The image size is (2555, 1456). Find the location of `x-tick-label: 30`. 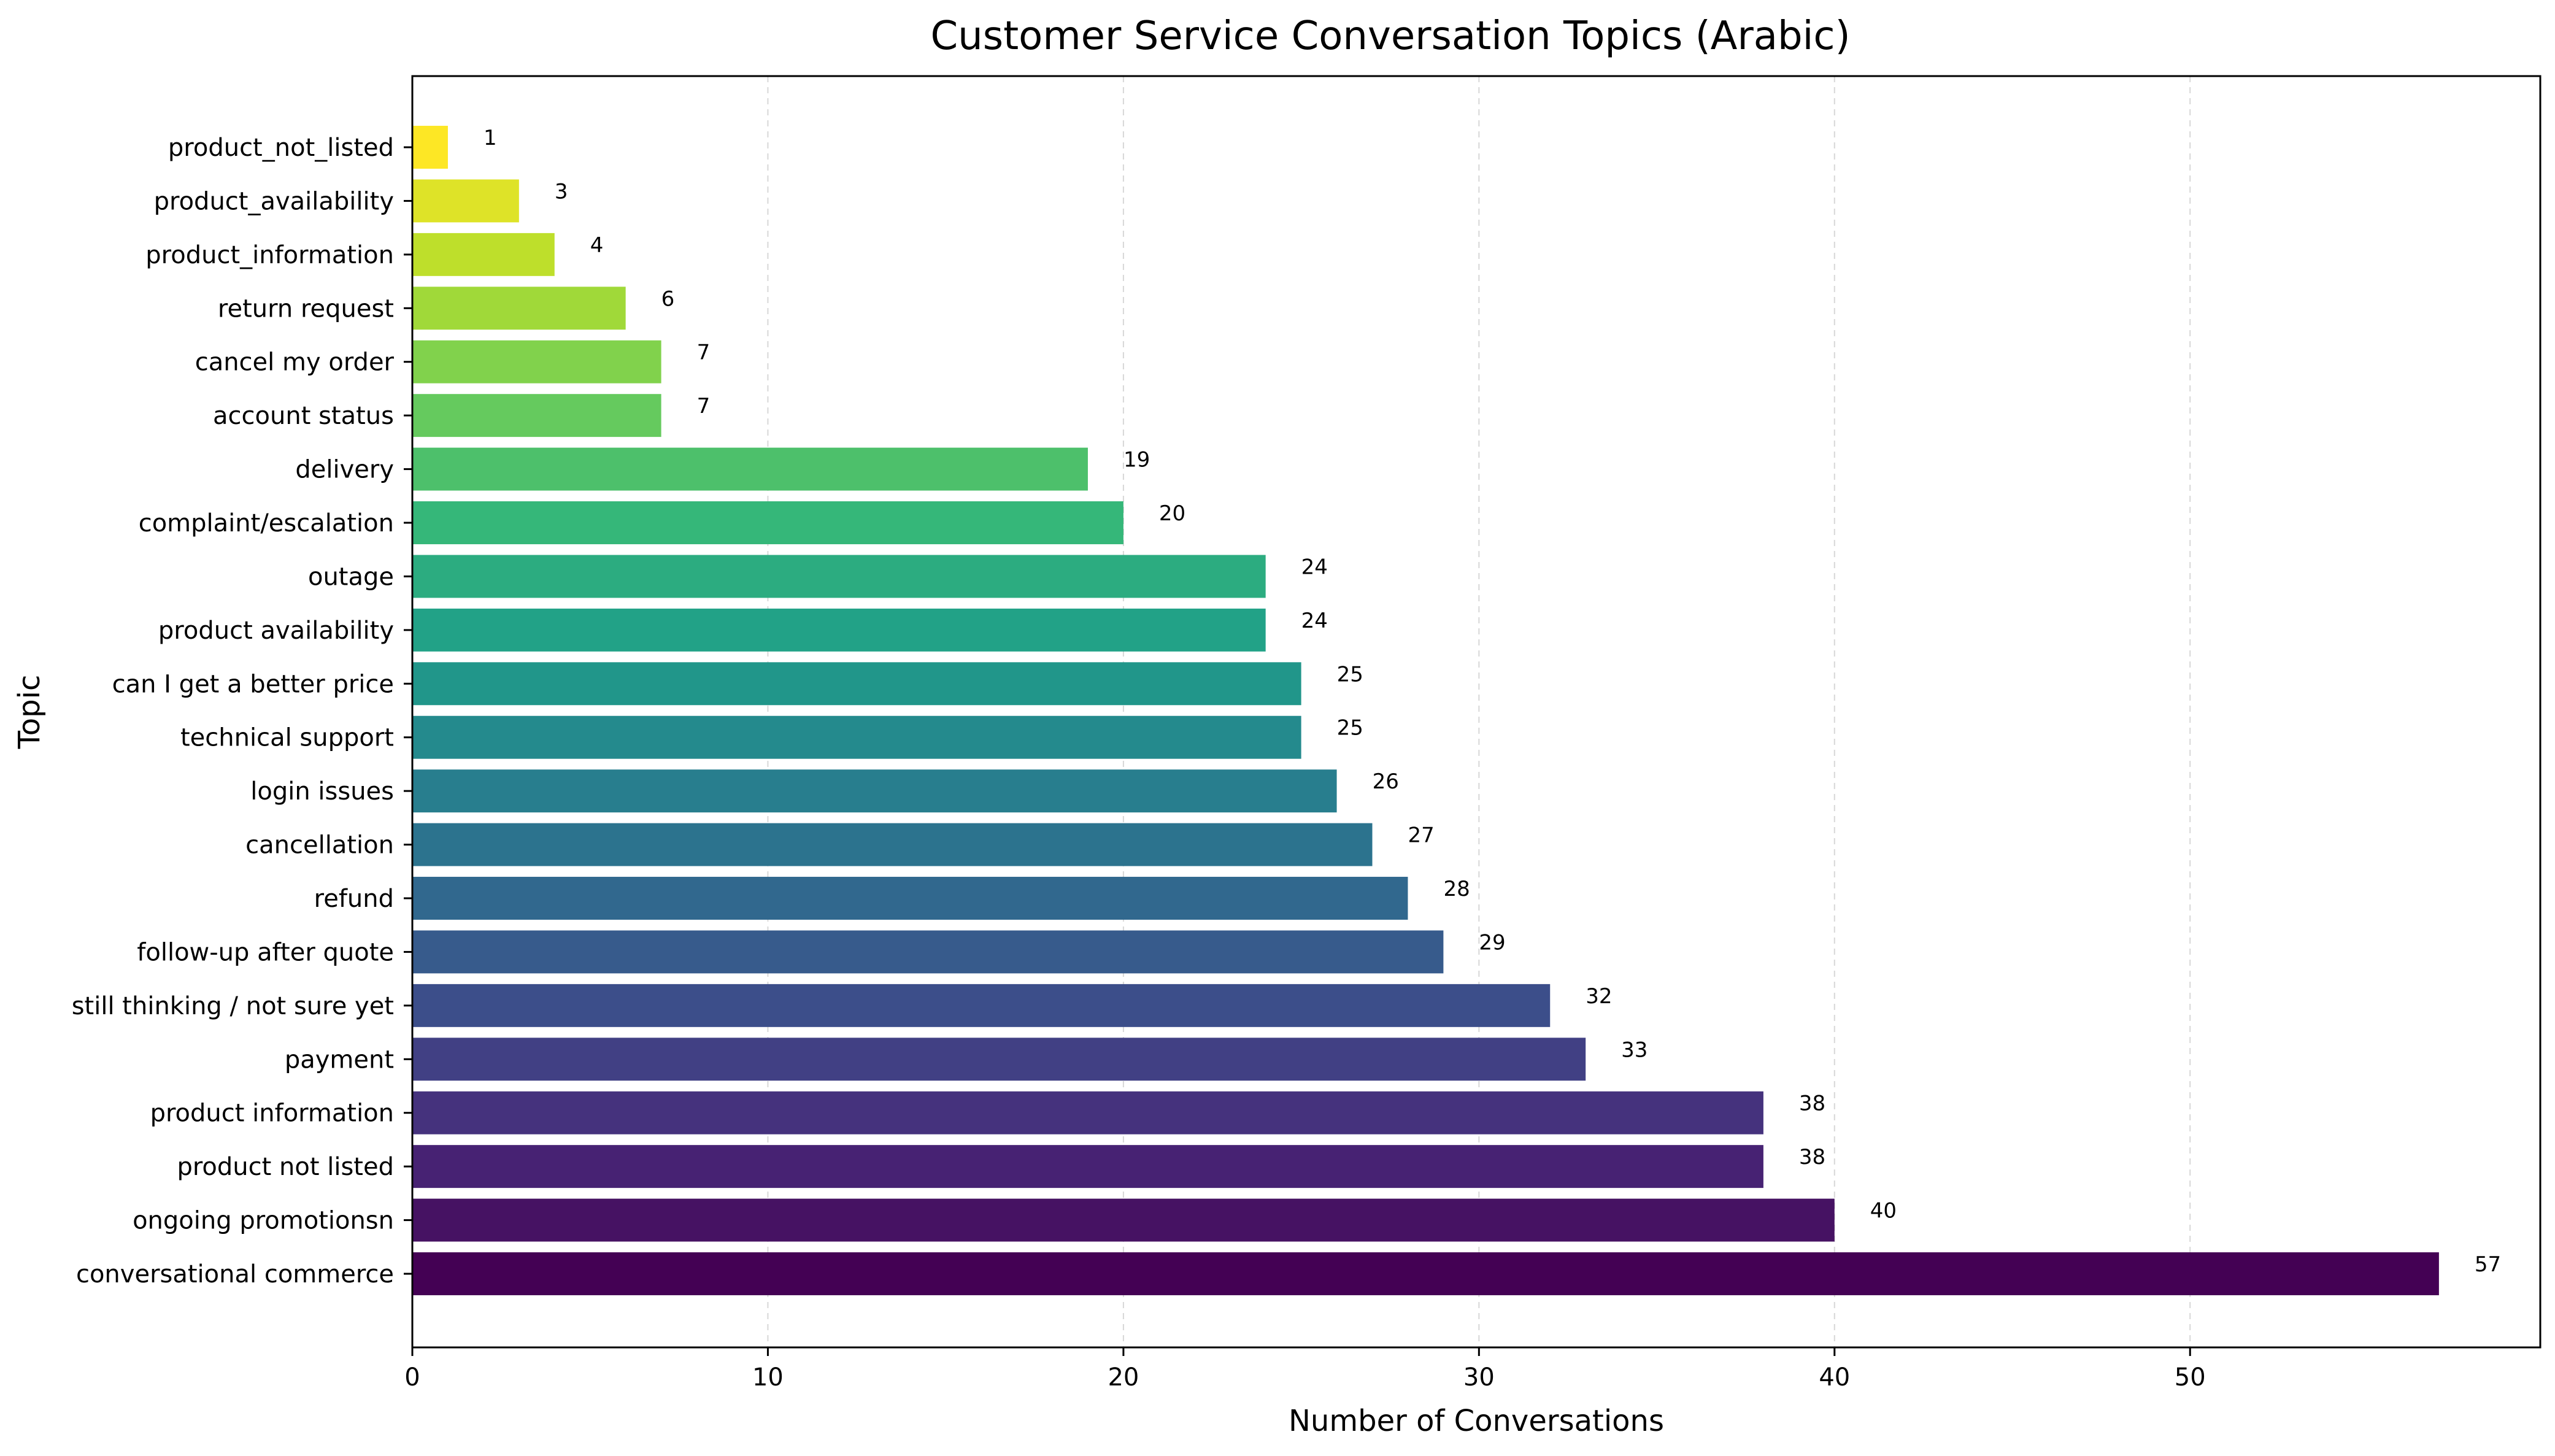

x-tick-label: 30 is located at coordinates (1479, 1377).